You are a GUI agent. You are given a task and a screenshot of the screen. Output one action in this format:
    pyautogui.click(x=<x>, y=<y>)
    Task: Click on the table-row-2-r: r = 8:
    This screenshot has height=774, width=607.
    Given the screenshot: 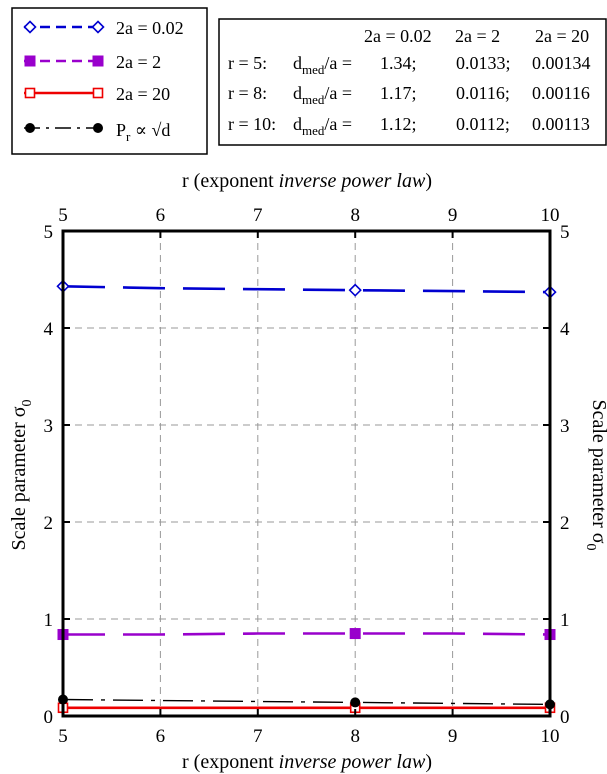 What is the action you would take?
    pyautogui.click(x=247, y=93)
    